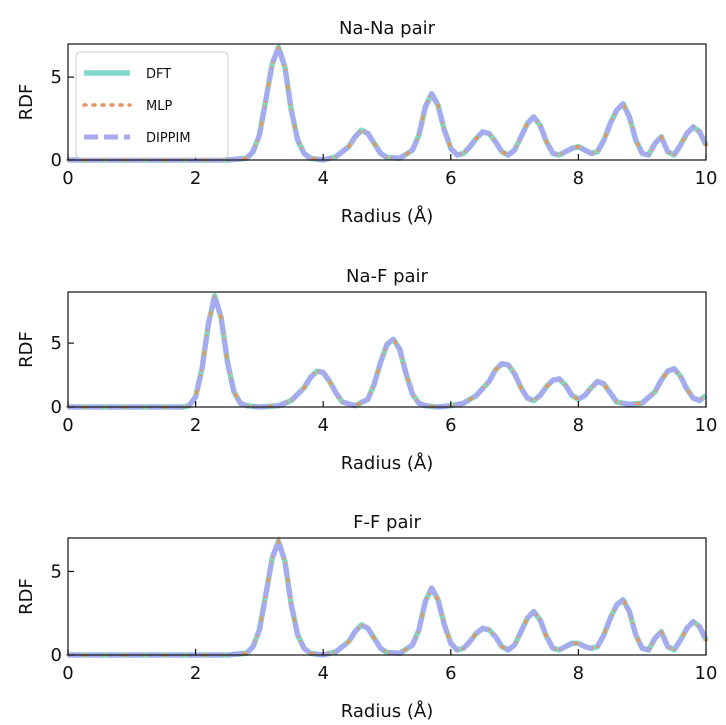 The width and height of the screenshot is (726, 725). I want to click on chart-title: Na-Na pair, so click(387, 28).